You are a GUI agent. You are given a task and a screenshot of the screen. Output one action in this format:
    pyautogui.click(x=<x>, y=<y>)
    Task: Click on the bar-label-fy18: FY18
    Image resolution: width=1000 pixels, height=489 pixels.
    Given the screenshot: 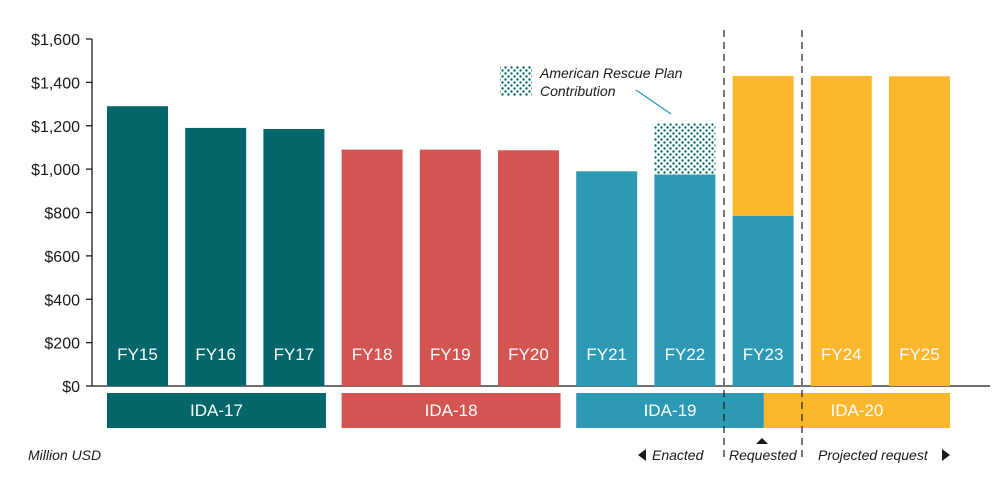 What is the action you would take?
    pyautogui.click(x=372, y=354)
    